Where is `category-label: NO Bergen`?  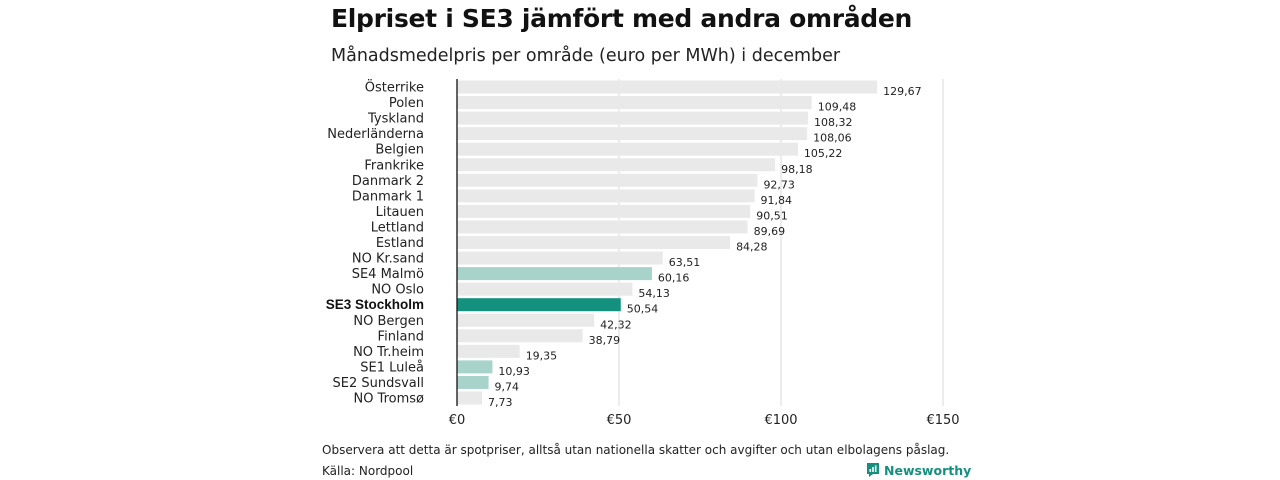 category-label: NO Bergen is located at coordinates (388, 321).